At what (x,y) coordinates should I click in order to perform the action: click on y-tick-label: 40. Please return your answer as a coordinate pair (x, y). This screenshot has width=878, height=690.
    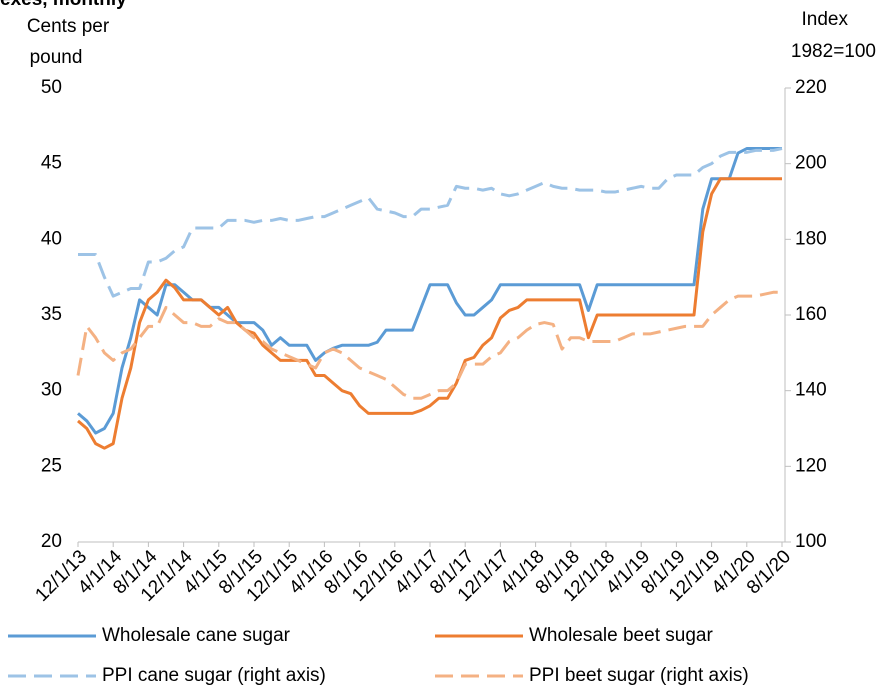
    Looking at the image, I should click on (51, 238).